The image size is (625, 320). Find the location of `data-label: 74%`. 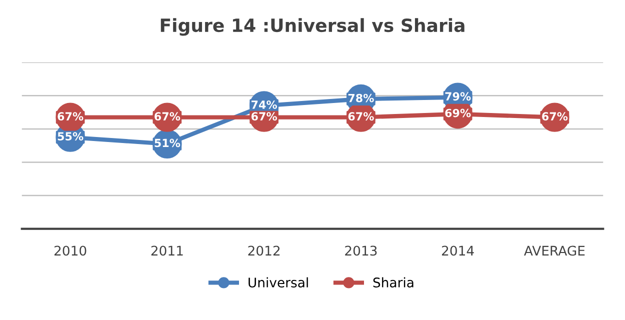

data-label: 74% is located at coordinates (265, 104).